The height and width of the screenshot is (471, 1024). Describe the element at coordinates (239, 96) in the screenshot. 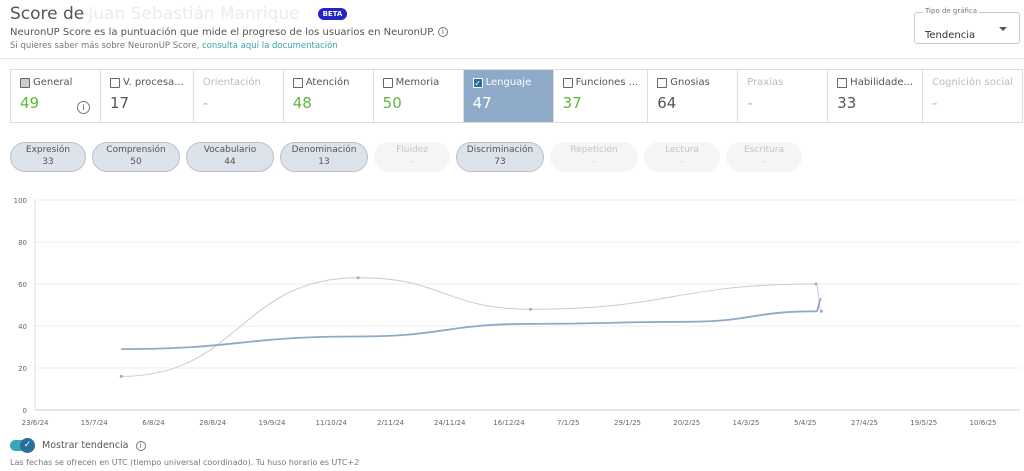

I see `category-card: Orientación -` at that location.